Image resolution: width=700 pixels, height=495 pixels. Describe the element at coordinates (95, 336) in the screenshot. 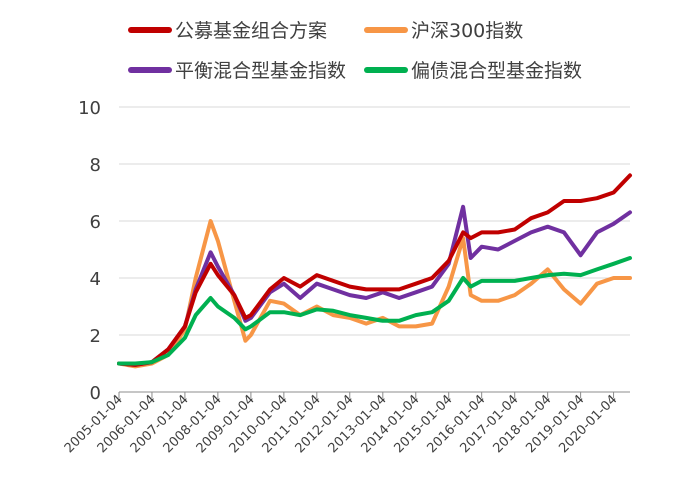

I see `y-tick-label: 2` at that location.